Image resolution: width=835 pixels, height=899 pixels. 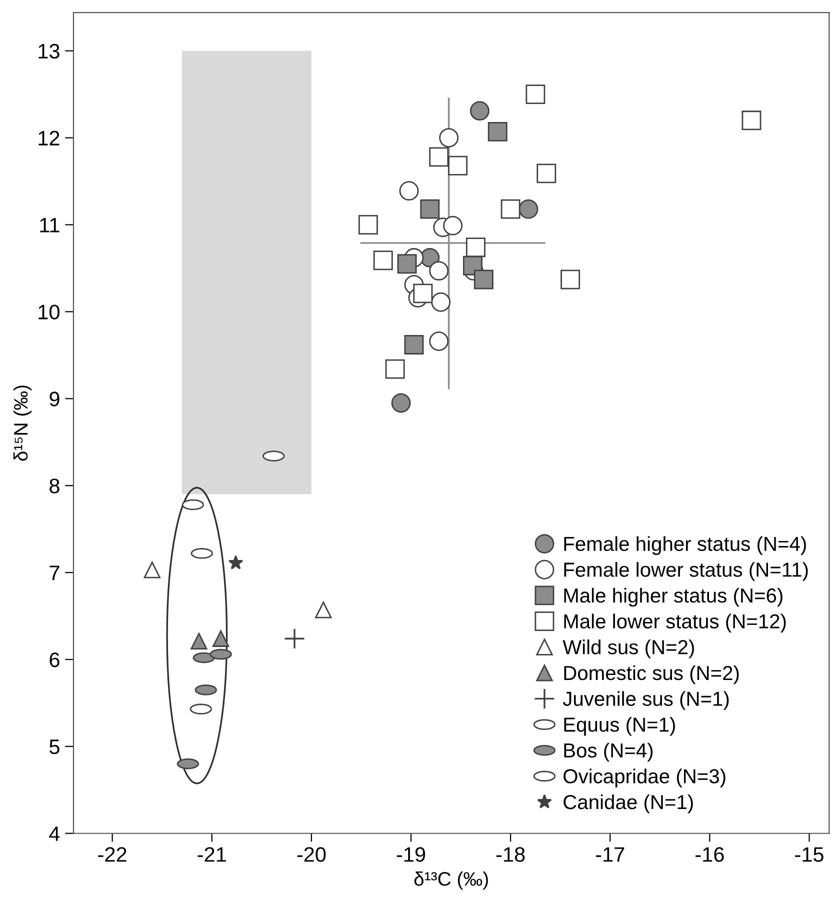 What do you see at coordinates (55, 573) in the screenshot?
I see `y-tick-label: 7` at bounding box center [55, 573].